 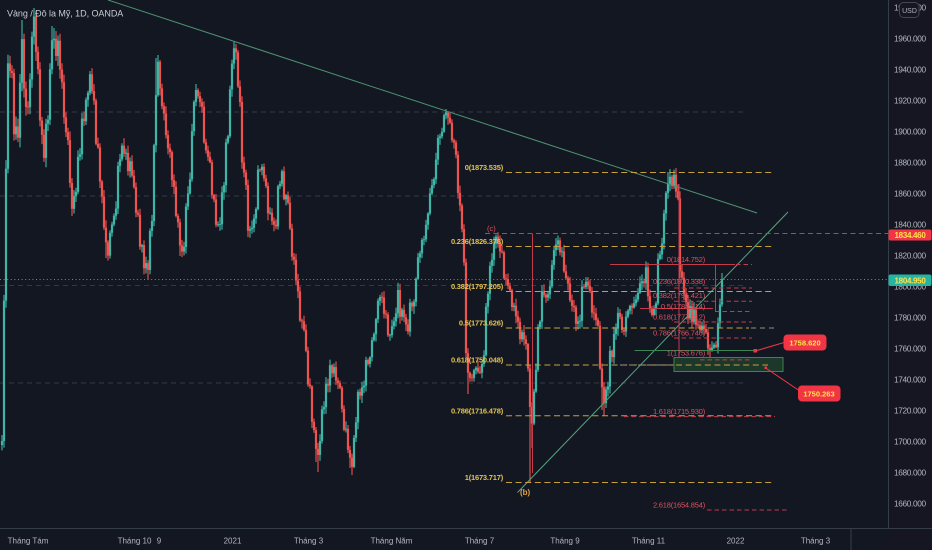 What do you see at coordinates (686, 353) in the screenshot?
I see `svg-text: 1(1753.676)` at bounding box center [686, 353].